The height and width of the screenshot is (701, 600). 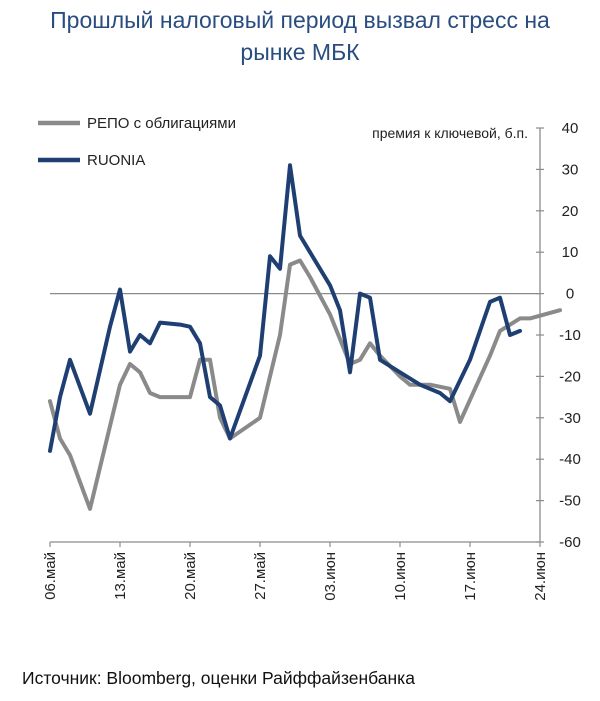 I want to click on y-tick-label: 20, so click(x=570, y=211).